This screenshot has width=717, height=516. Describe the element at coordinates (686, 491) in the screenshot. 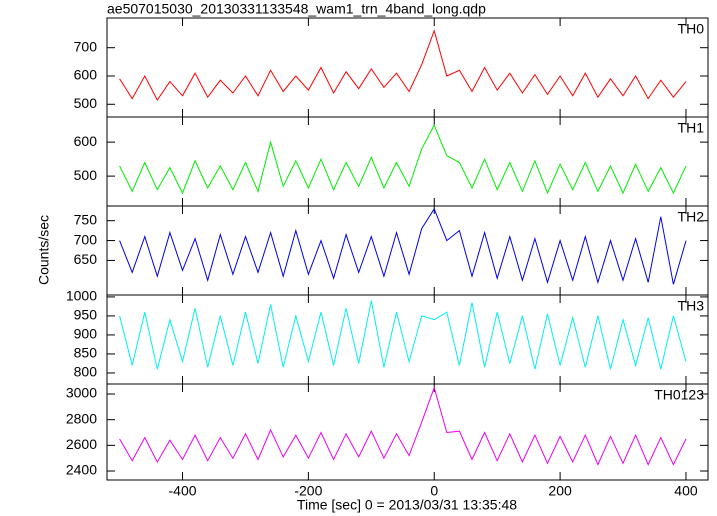

I see `x-tick-label: 400` at that location.